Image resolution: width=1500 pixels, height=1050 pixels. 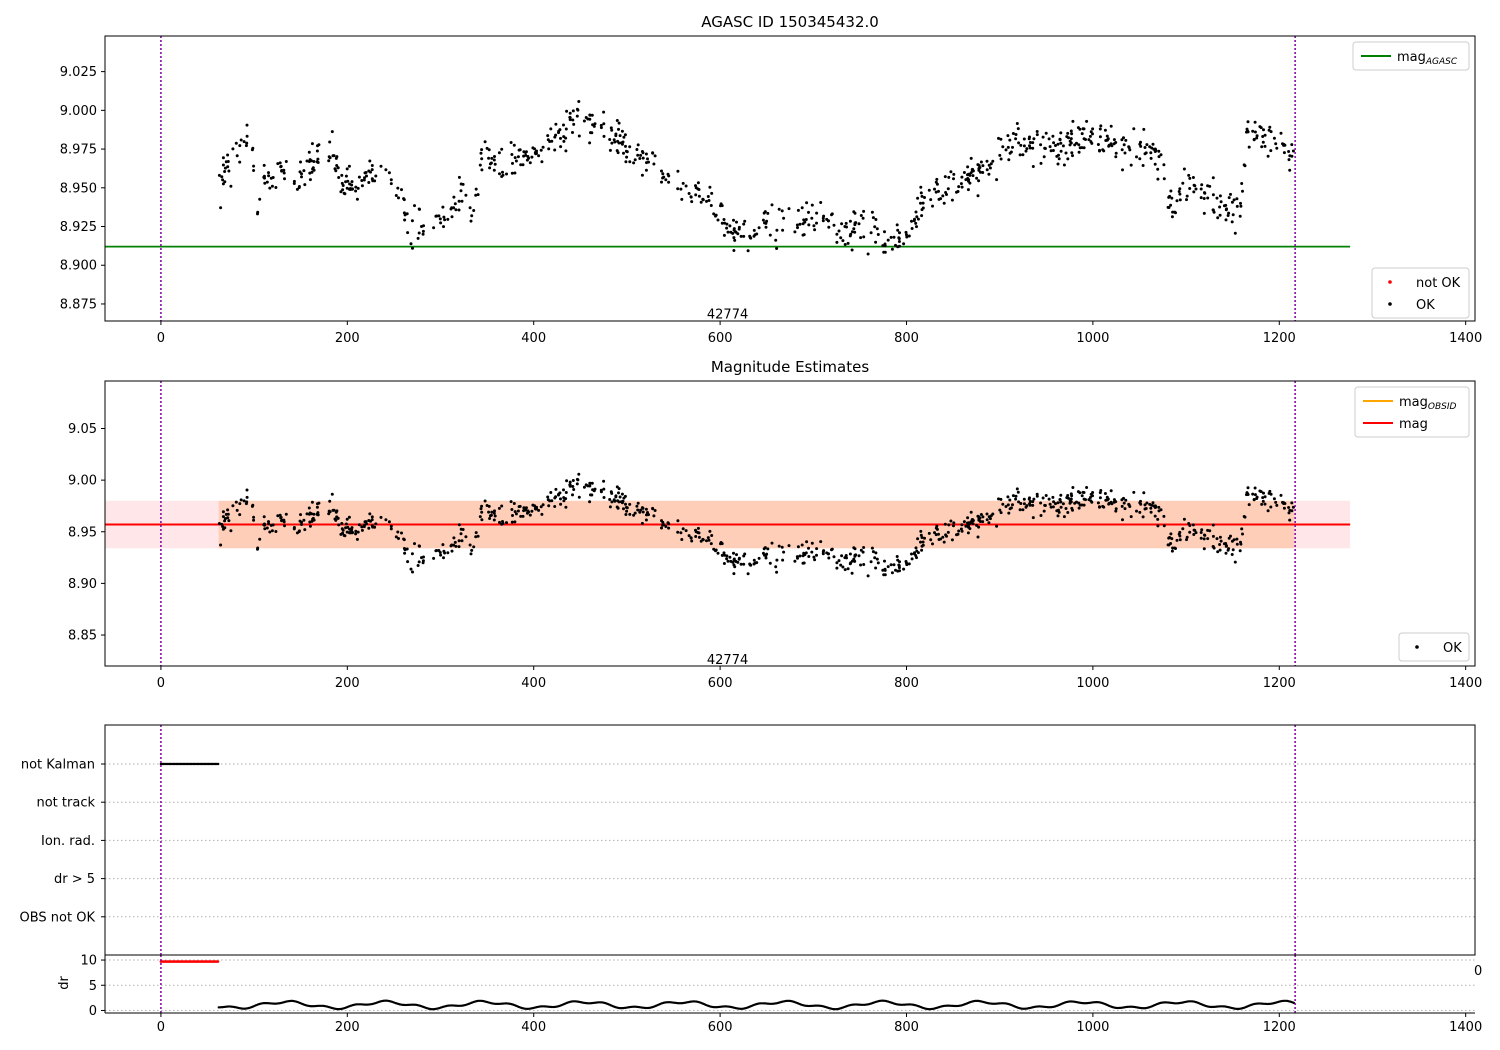 I want to click on x-tick-label: 200, so click(x=347, y=338).